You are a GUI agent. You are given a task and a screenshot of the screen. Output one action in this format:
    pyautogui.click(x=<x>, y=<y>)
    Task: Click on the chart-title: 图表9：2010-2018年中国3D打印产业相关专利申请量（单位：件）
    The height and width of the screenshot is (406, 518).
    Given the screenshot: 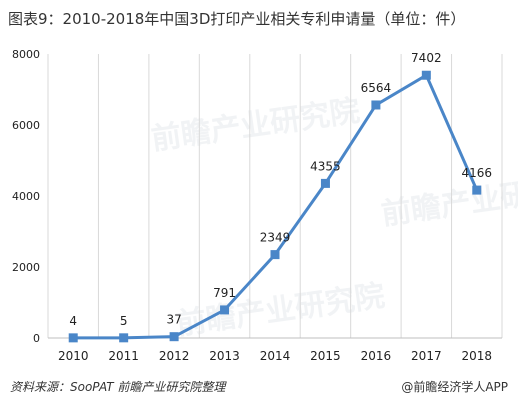 What is the action you would take?
    pyautogui.click(x=237, y=19)
    